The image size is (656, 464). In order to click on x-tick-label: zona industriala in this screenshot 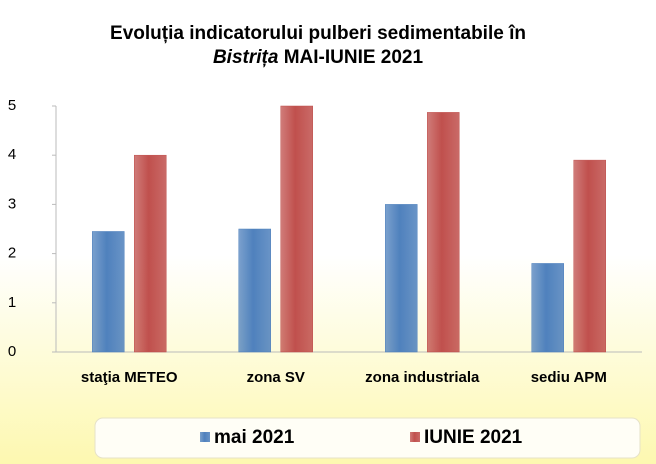, I will do `click(422, 377)`.